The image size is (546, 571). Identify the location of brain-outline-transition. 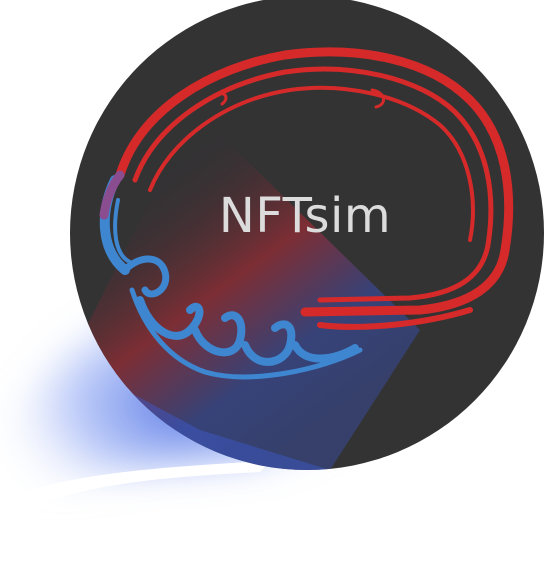
(112, 195).